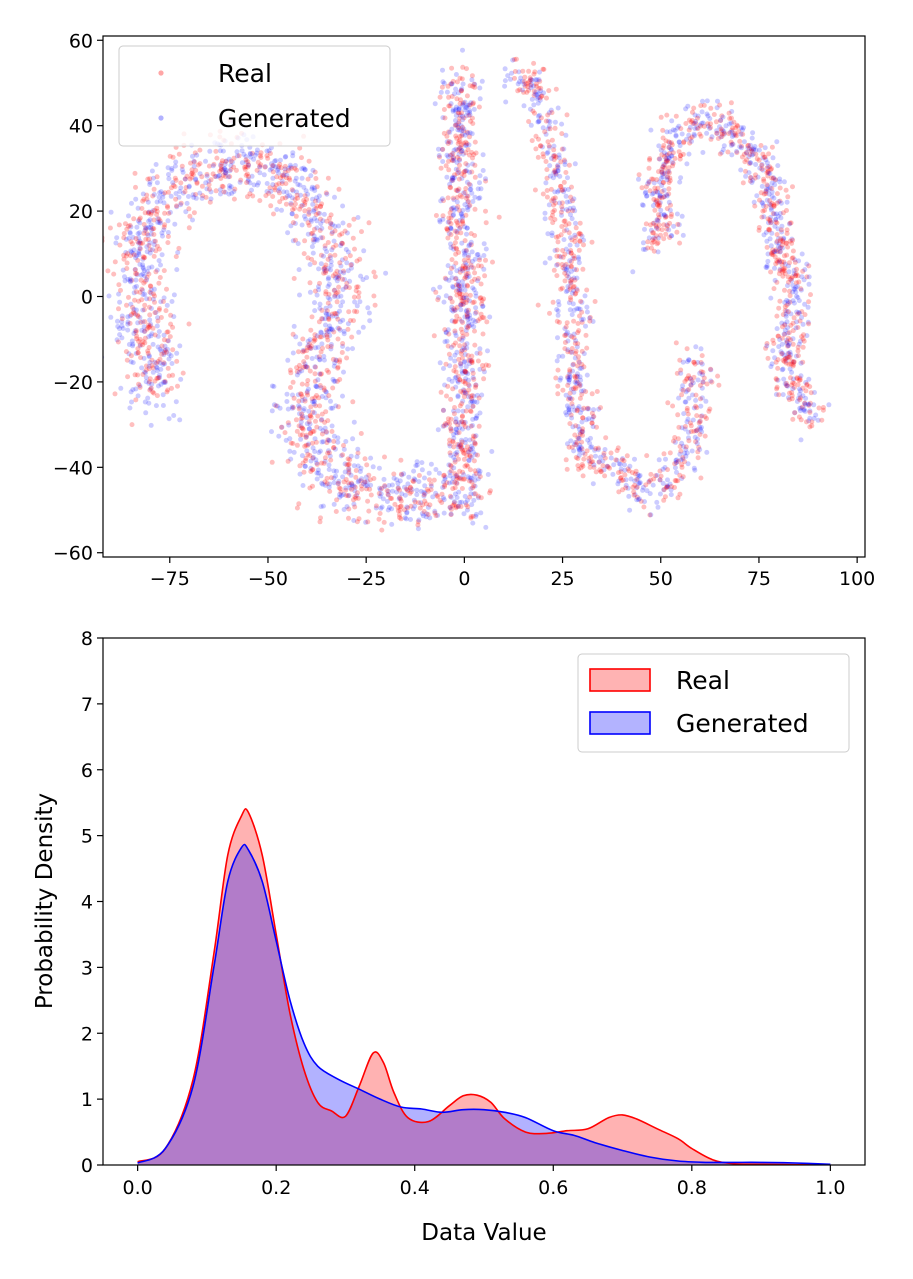 The image size is (913, 1279). Describe the element at coordinates (73, 468) in the screenshot. I see `y-tick-label: −40` at that location.